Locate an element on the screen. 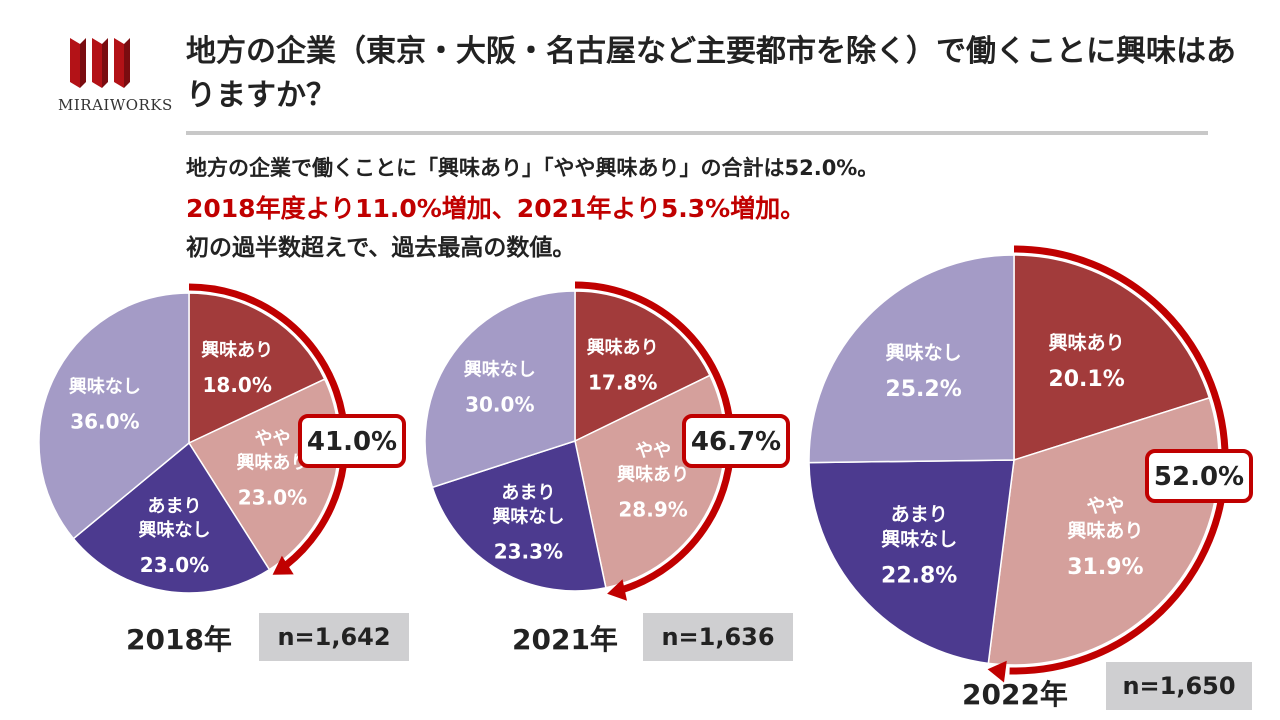 This screenshot has width=1280, height=720. total-arc is located at coordinates (268, 426).